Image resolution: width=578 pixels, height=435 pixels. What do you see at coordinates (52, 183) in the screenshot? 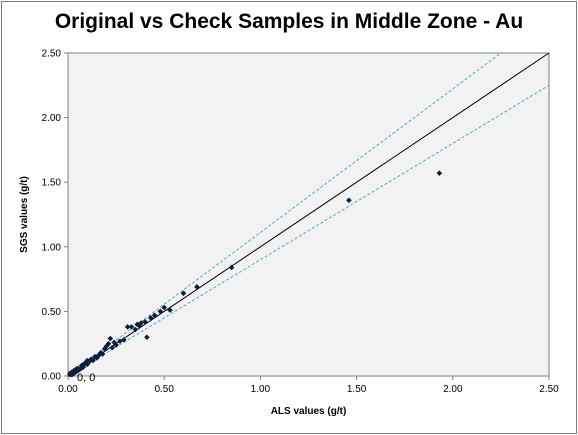
I see `y-tick-label: 1.50` at bounding box center [52, 183].